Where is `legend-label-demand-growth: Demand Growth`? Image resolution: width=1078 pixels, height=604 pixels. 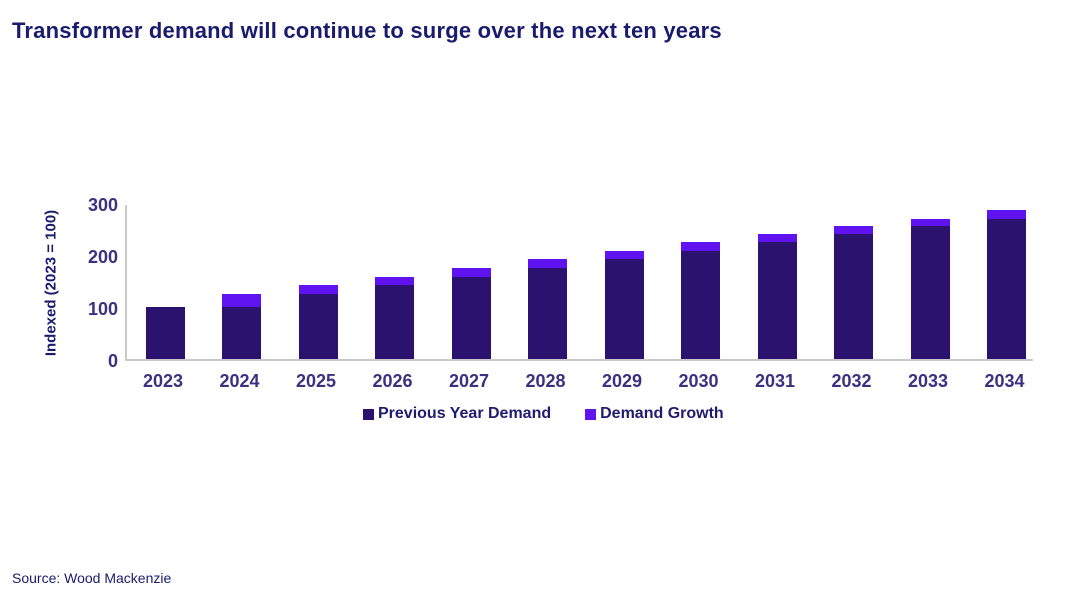 legend-label-demand-growth: Demand Growth is located at coordinates (662, 413).